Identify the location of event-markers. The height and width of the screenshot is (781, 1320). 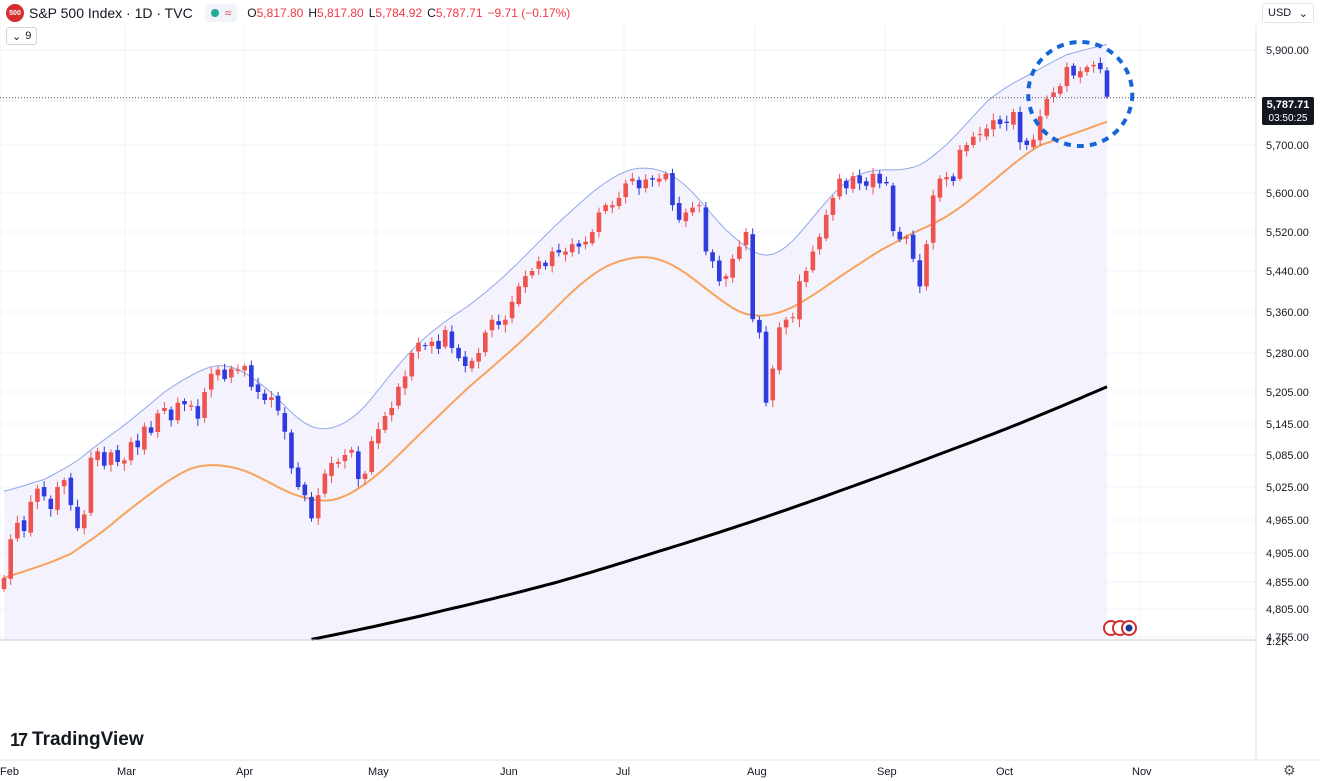
(1120, 628).